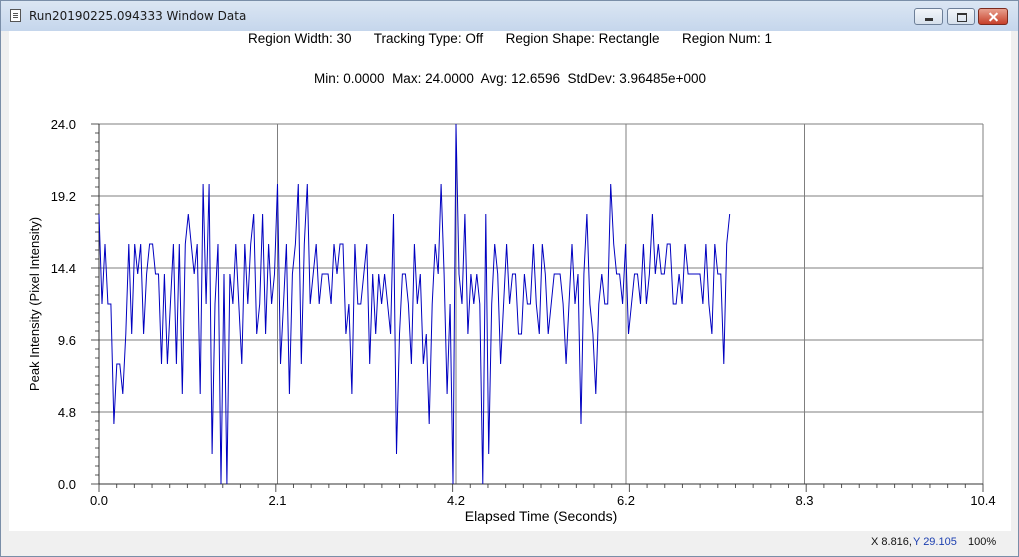 Image resolution: width=1019 pixels, height=557 pixels. Describe the element at coordinates (509, 16) in the screenshot. I see `title-bar: Run20190225.094333 Window Data` at that location.